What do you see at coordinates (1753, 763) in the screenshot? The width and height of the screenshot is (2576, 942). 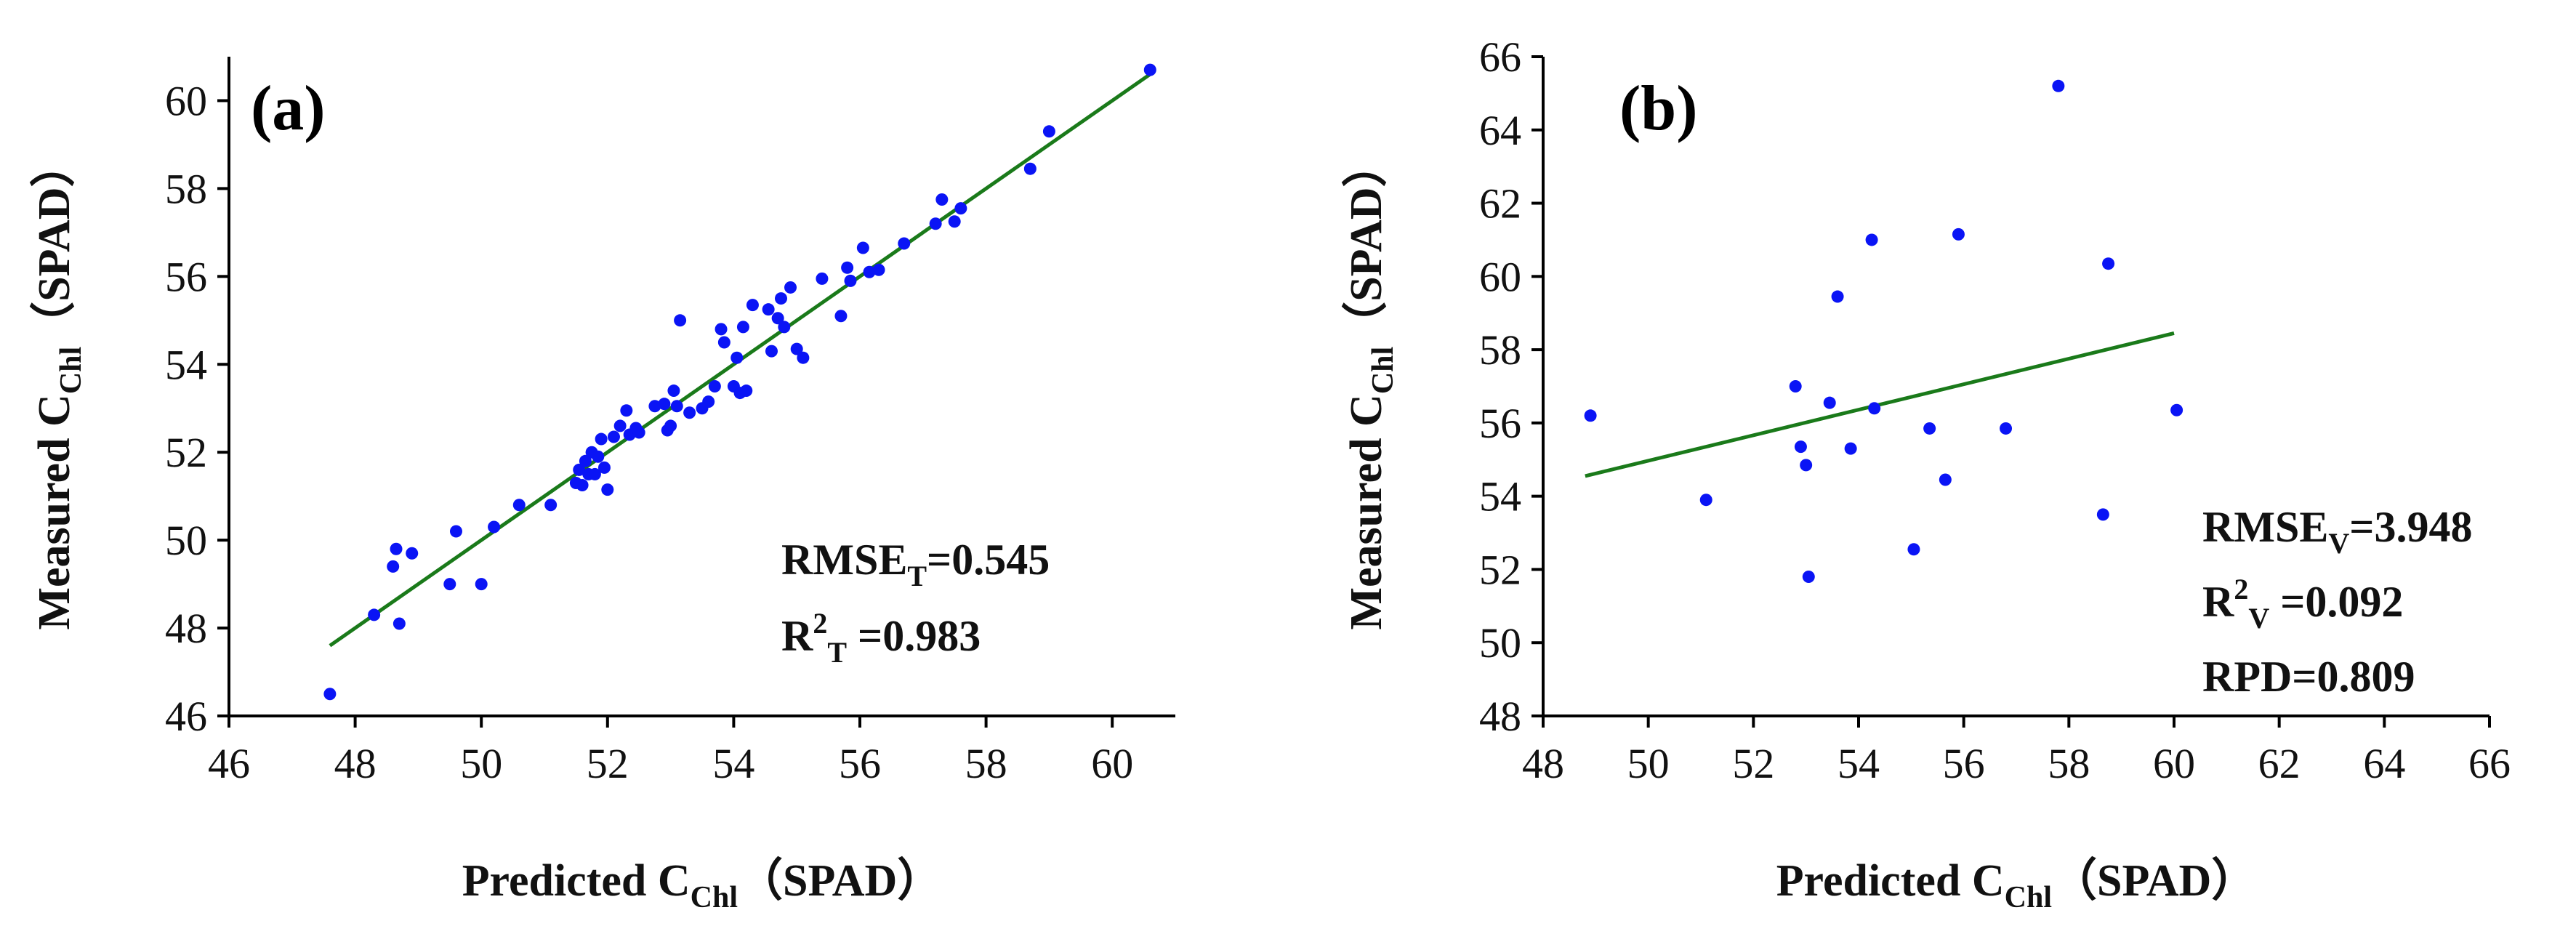 I see `b-x-tick-label: 52` at bounding box center [1753, 763].